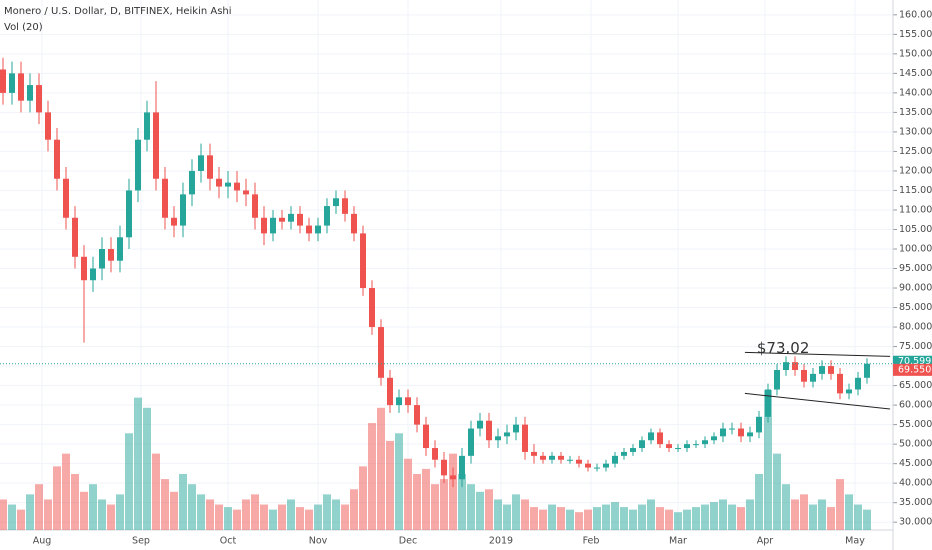 The width and height of the screenshot is (932, 550). Describe the element at coordinates (915, 229) in the screenshot. I see `y-tick-label: 105.000` at that location.